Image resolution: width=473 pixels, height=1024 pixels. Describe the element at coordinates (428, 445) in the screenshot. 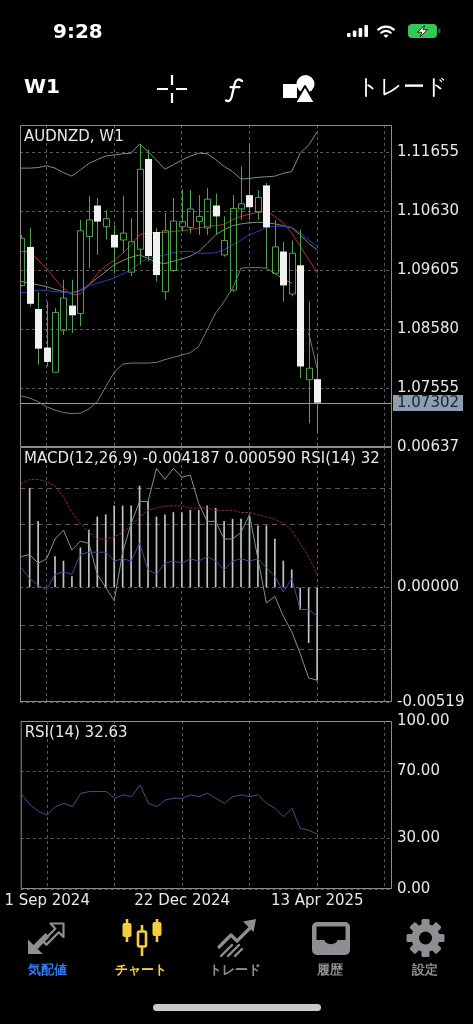

I see `y-tick-label: 0.00637` at that location.